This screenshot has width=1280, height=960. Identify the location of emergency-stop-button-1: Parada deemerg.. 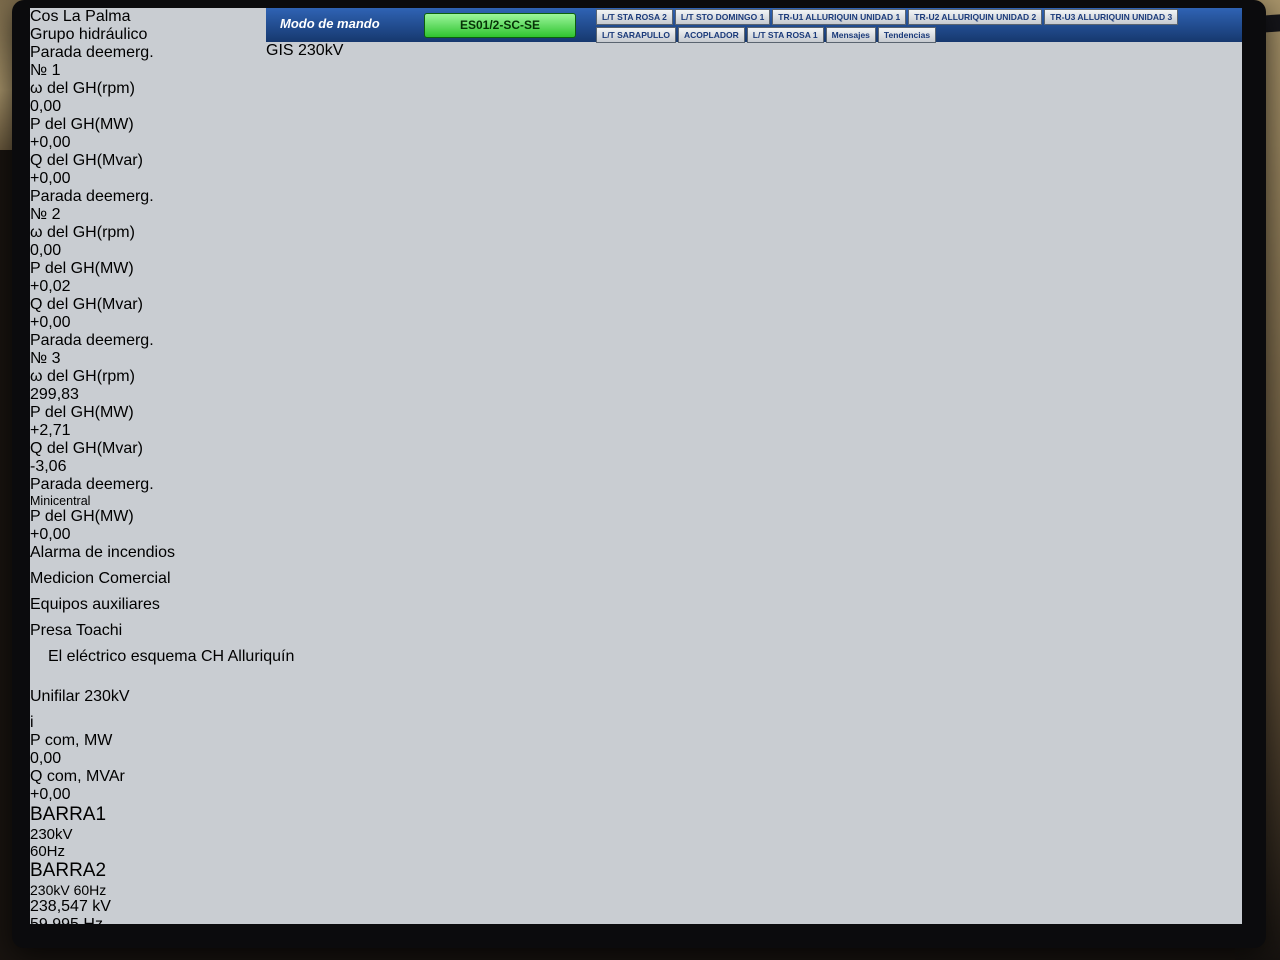
(636, 53).